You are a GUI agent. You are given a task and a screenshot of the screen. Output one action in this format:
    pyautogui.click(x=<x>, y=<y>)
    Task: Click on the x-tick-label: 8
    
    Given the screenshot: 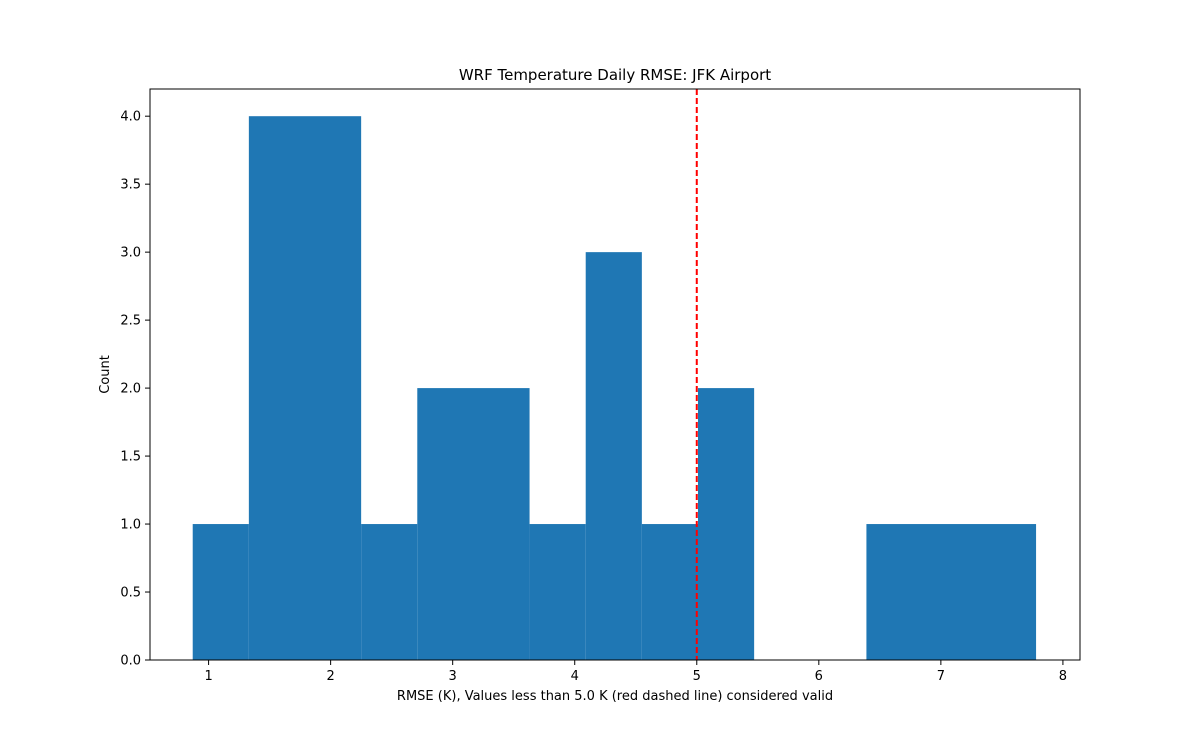 What is the action you would take?
    pyautogui.click(x=1063, y=676)
    